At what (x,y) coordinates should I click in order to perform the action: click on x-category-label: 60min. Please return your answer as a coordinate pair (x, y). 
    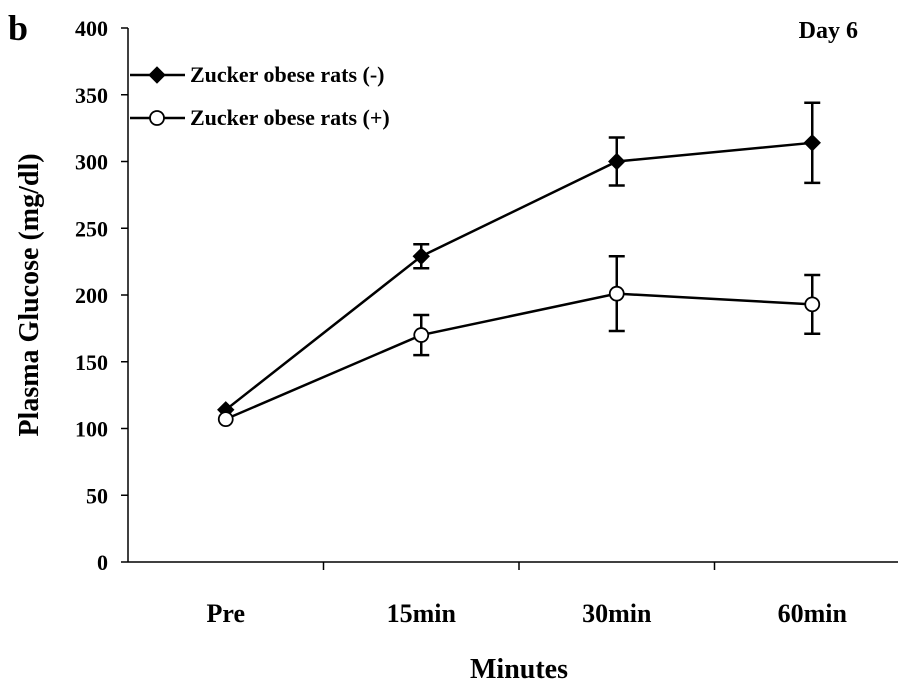
    Looking at the image, I should click on (813, 613).